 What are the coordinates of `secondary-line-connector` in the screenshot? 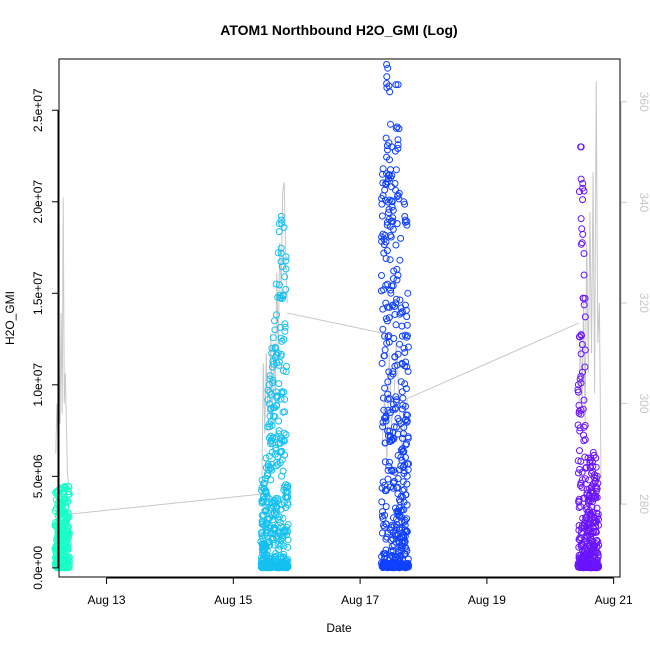 It's located at (335, 323).